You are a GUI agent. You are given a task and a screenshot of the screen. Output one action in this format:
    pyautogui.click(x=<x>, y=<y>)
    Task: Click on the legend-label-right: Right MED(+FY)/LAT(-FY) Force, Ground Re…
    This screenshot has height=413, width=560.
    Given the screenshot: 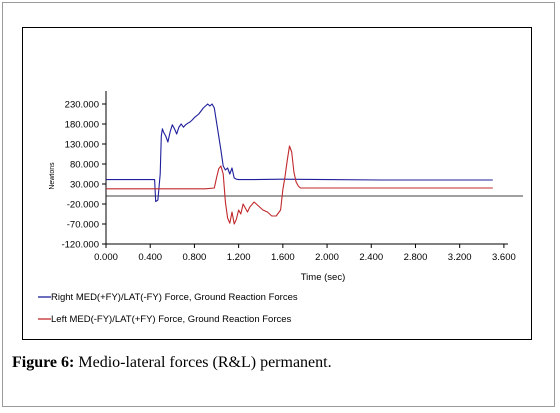 What is the action you would take?
    pyautogui.click(x=174, y=297)
    